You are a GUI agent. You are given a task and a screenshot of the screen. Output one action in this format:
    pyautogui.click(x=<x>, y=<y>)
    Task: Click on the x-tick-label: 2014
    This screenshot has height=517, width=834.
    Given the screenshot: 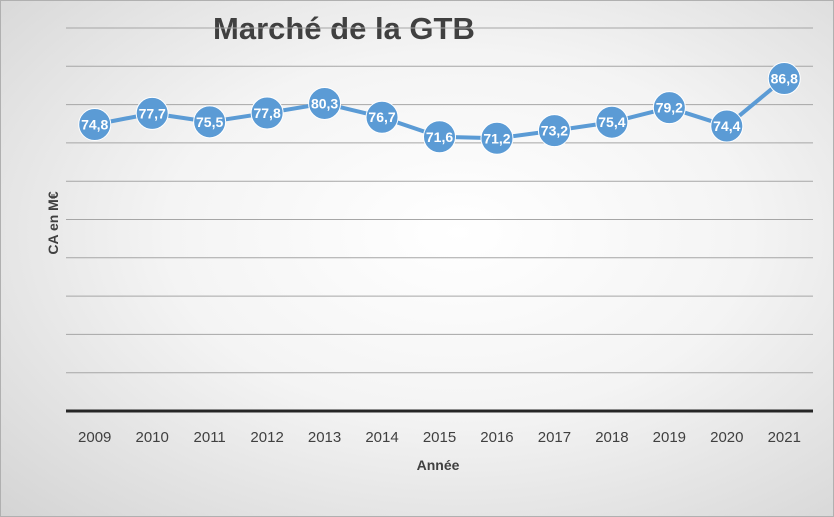 What is the action you would take?
    pyautogui.click(x=381, y=437)
    